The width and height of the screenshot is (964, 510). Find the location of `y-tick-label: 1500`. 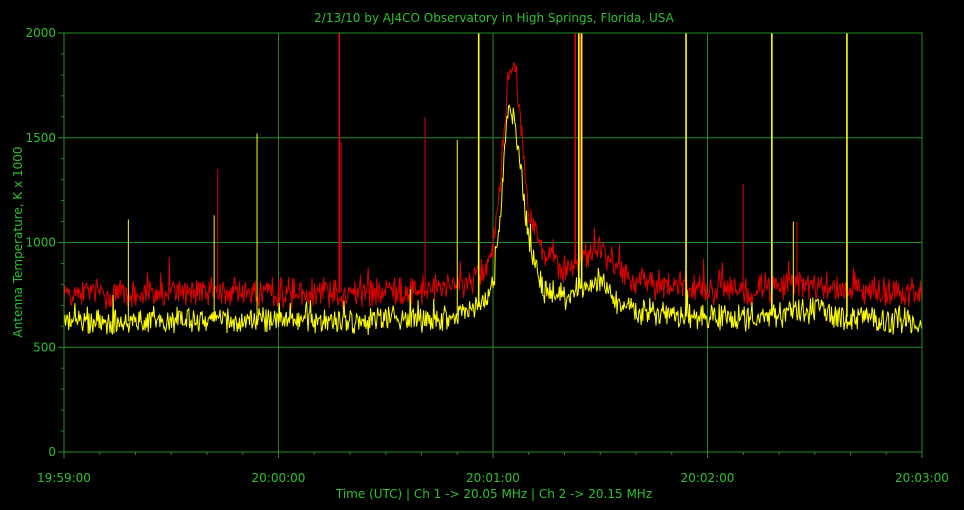

y-tick-label: 1500 is located at coordinates (40, 138).